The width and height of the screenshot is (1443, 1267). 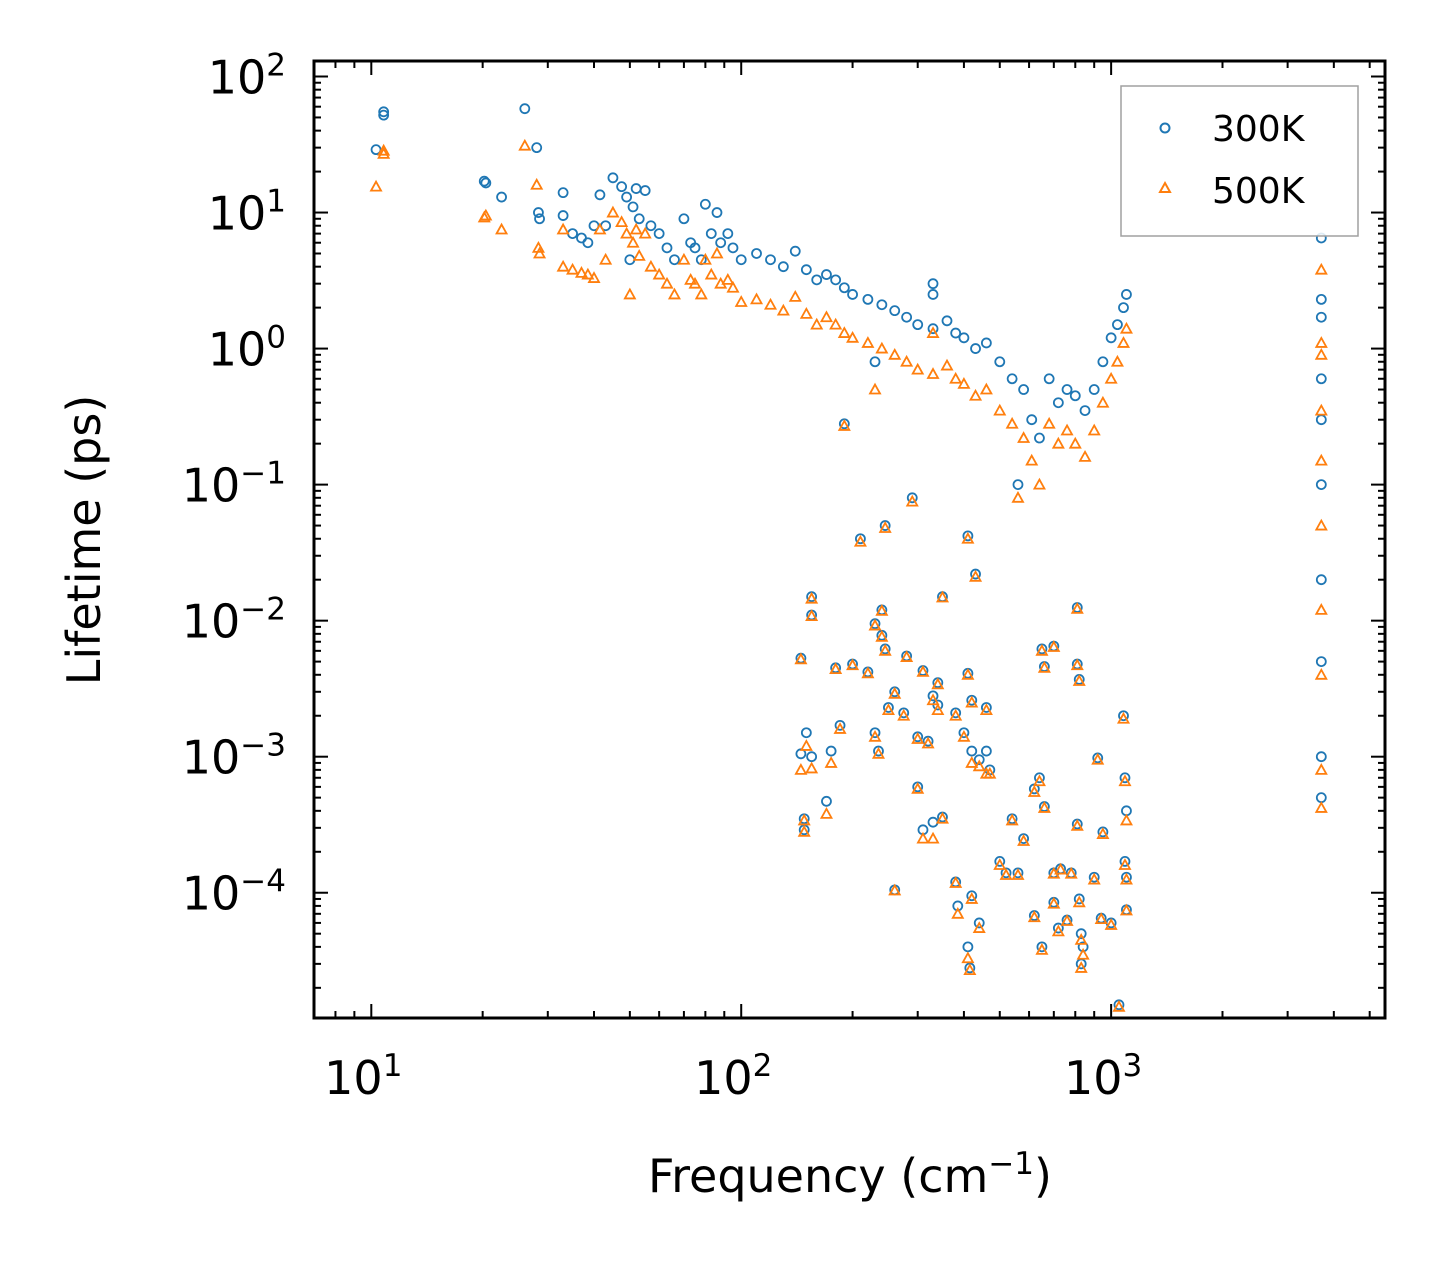 I want to click on legend-label-500k: 500K, so click(x=1259, y=191).